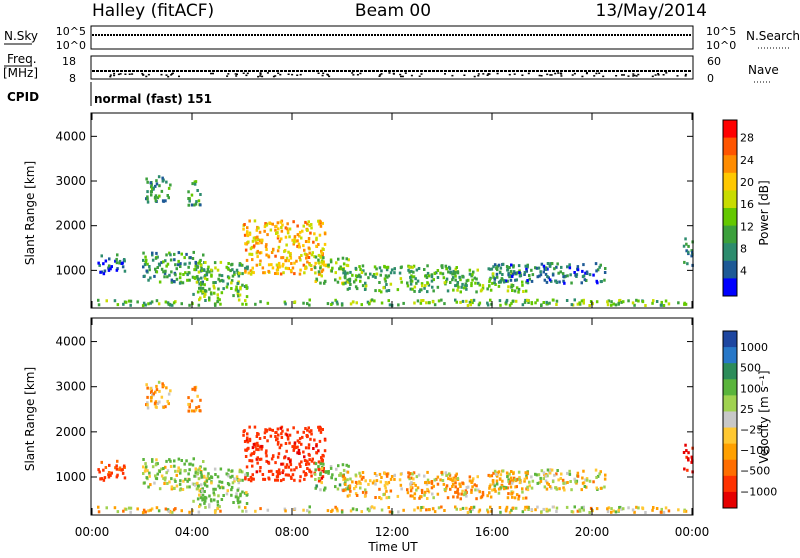 Image resolution: width=800 pixels, height=558 pixels. I want to click on colorbar-swatch, so click(730, 403).